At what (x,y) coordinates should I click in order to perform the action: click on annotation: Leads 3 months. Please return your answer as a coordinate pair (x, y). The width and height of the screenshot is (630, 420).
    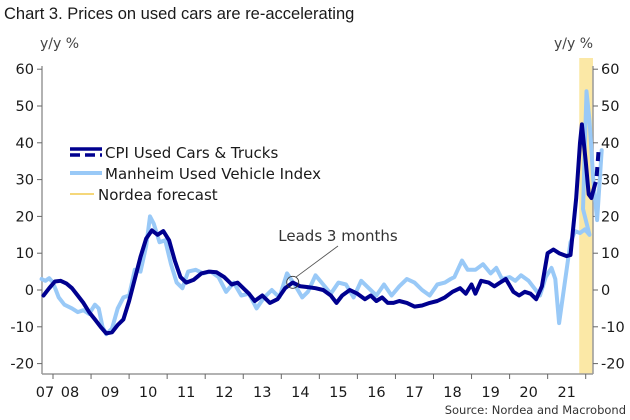
    Looking at the image, I should click on (338, 258).